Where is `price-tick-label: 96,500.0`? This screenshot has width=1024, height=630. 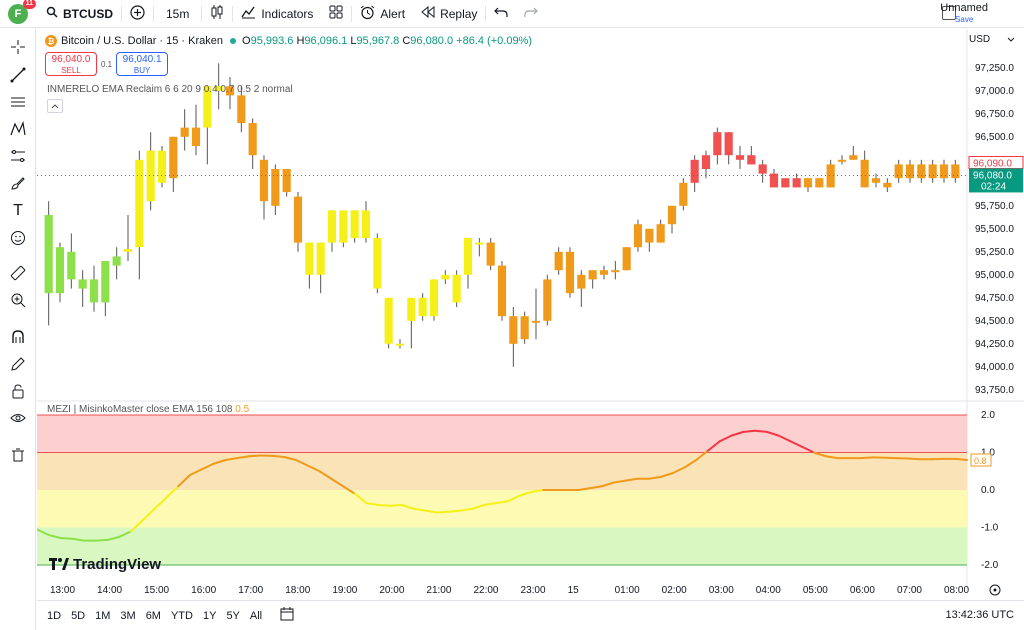 price-tick-label: 96,500.0 is located at coordinates (994, 137).